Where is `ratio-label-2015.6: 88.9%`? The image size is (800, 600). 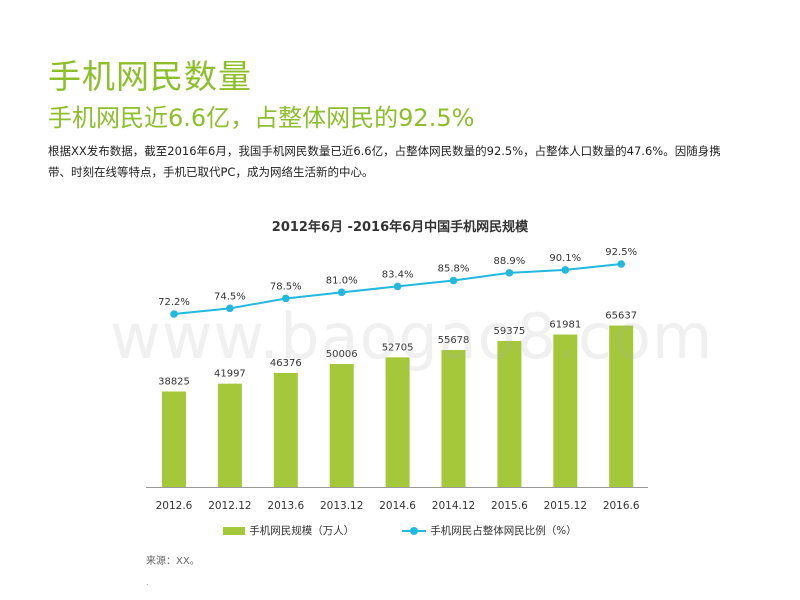
ratio-label-2015.6: 88.9% is located at coordinates (510, 261).